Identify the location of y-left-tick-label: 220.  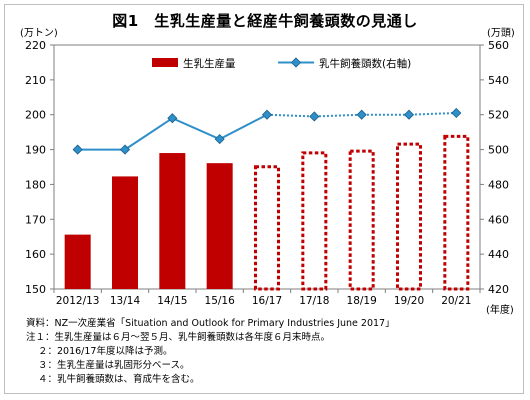
(35, 45).